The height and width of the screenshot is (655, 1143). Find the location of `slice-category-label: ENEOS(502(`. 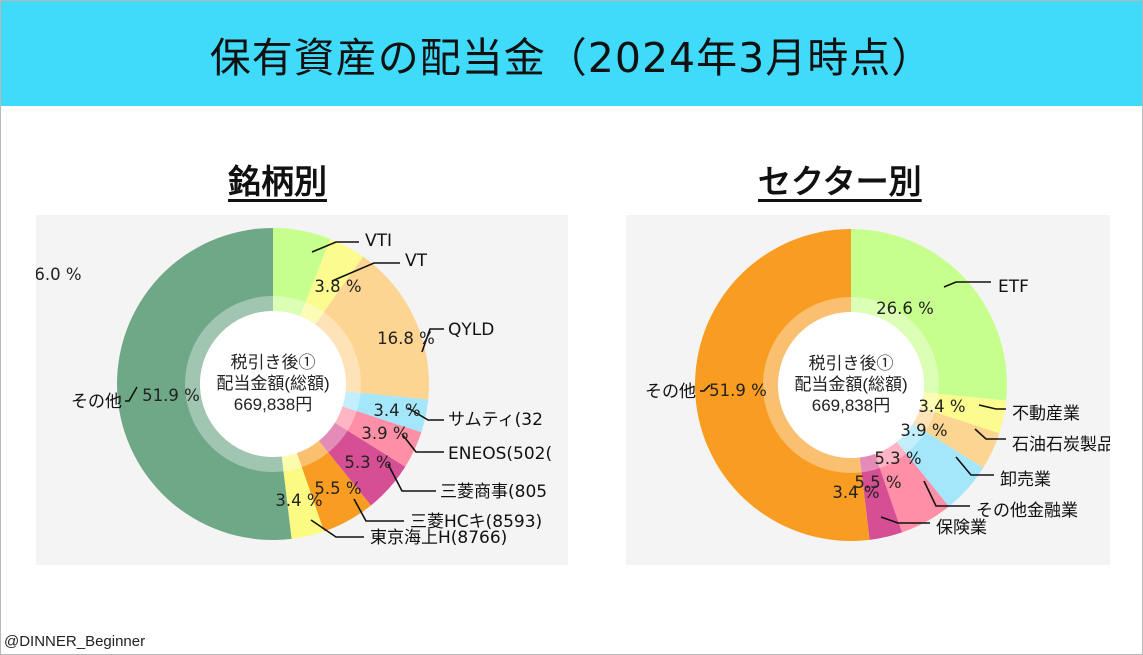

slice-category-label: ENEOS(502( is located at coordinates (500, 454).